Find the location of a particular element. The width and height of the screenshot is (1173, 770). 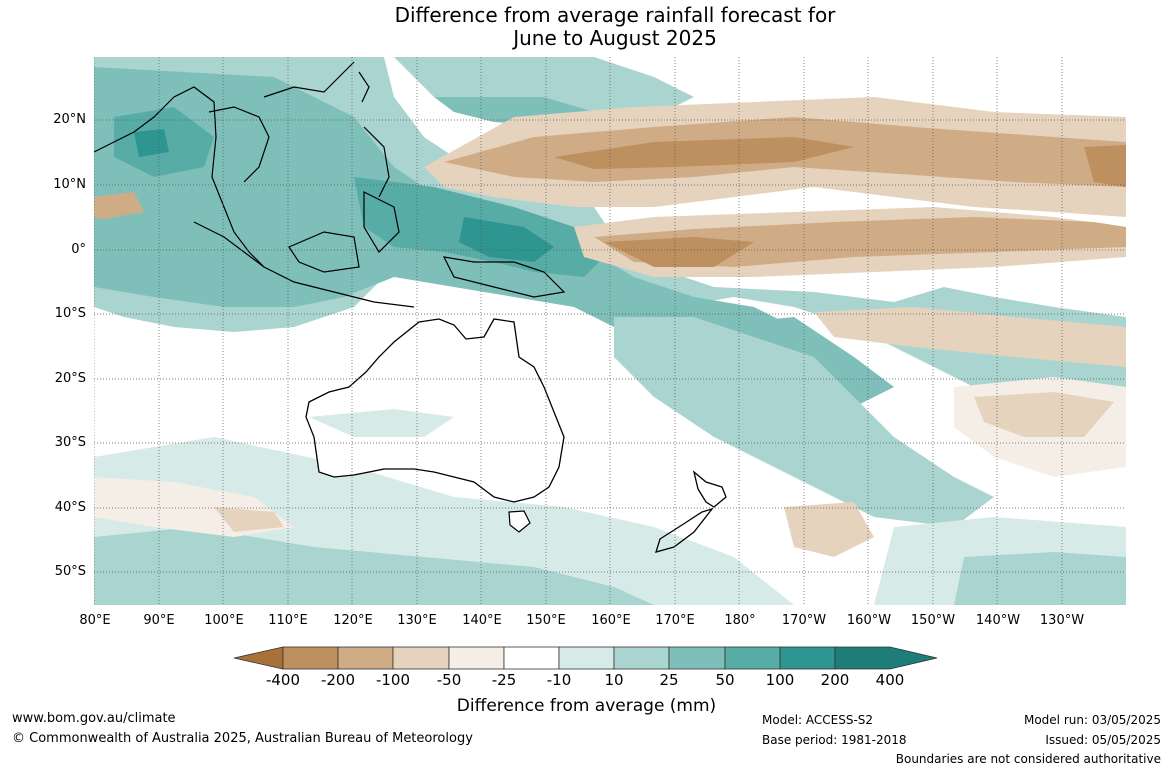

colorbar-tick-label: 50 is located at coordinates (725, 680).